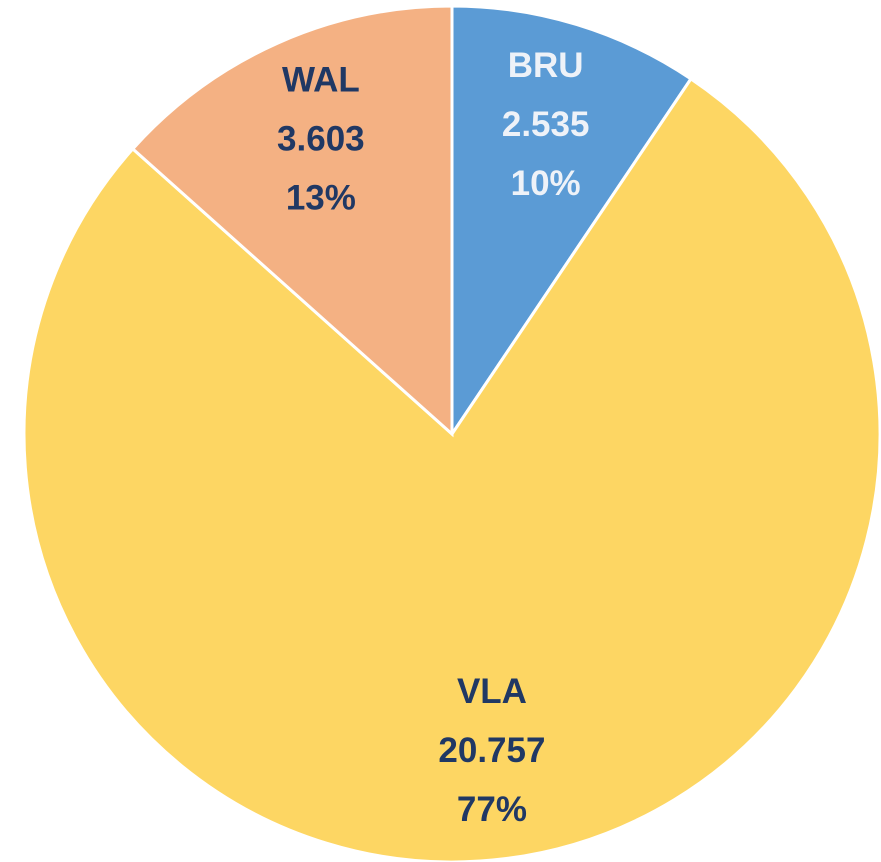 Image resolution: width=881 pixels, height=862 pixels. I want to click on slice-category-label: BRU, so click(546, 65).